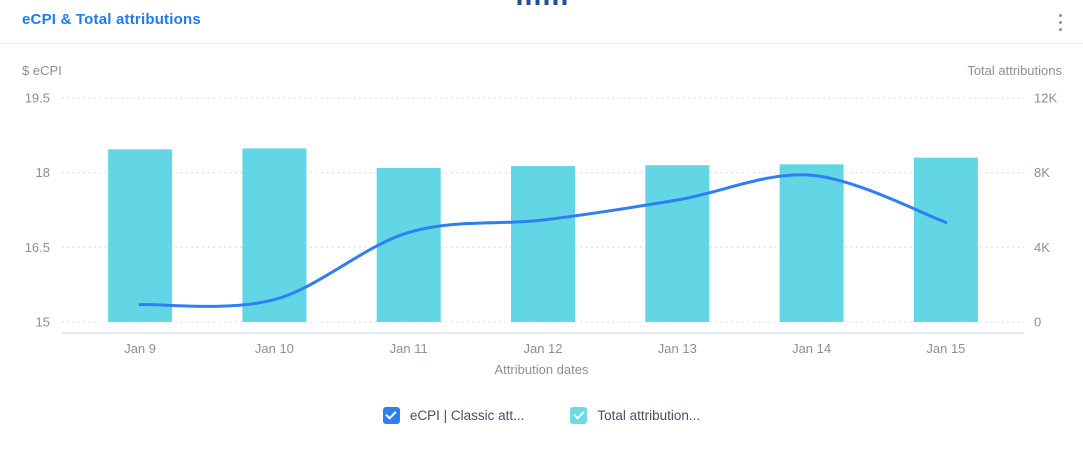 The height and width of the screenshot is (457, 1083). What do you see at coordinates (1042, 247) in the screenshot?
I see `right-axis-tick-label: 4K` at bounding box center [1042, 247].